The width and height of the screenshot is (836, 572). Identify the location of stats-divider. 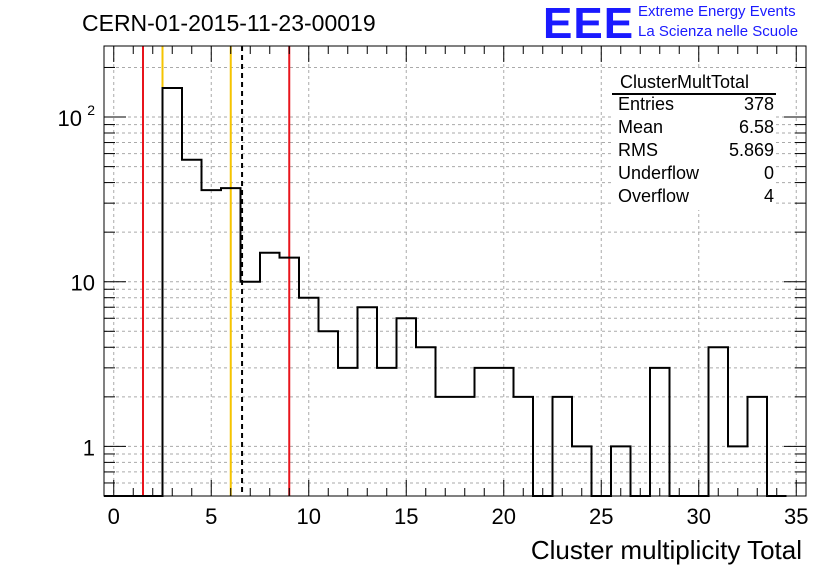
(694, 94).